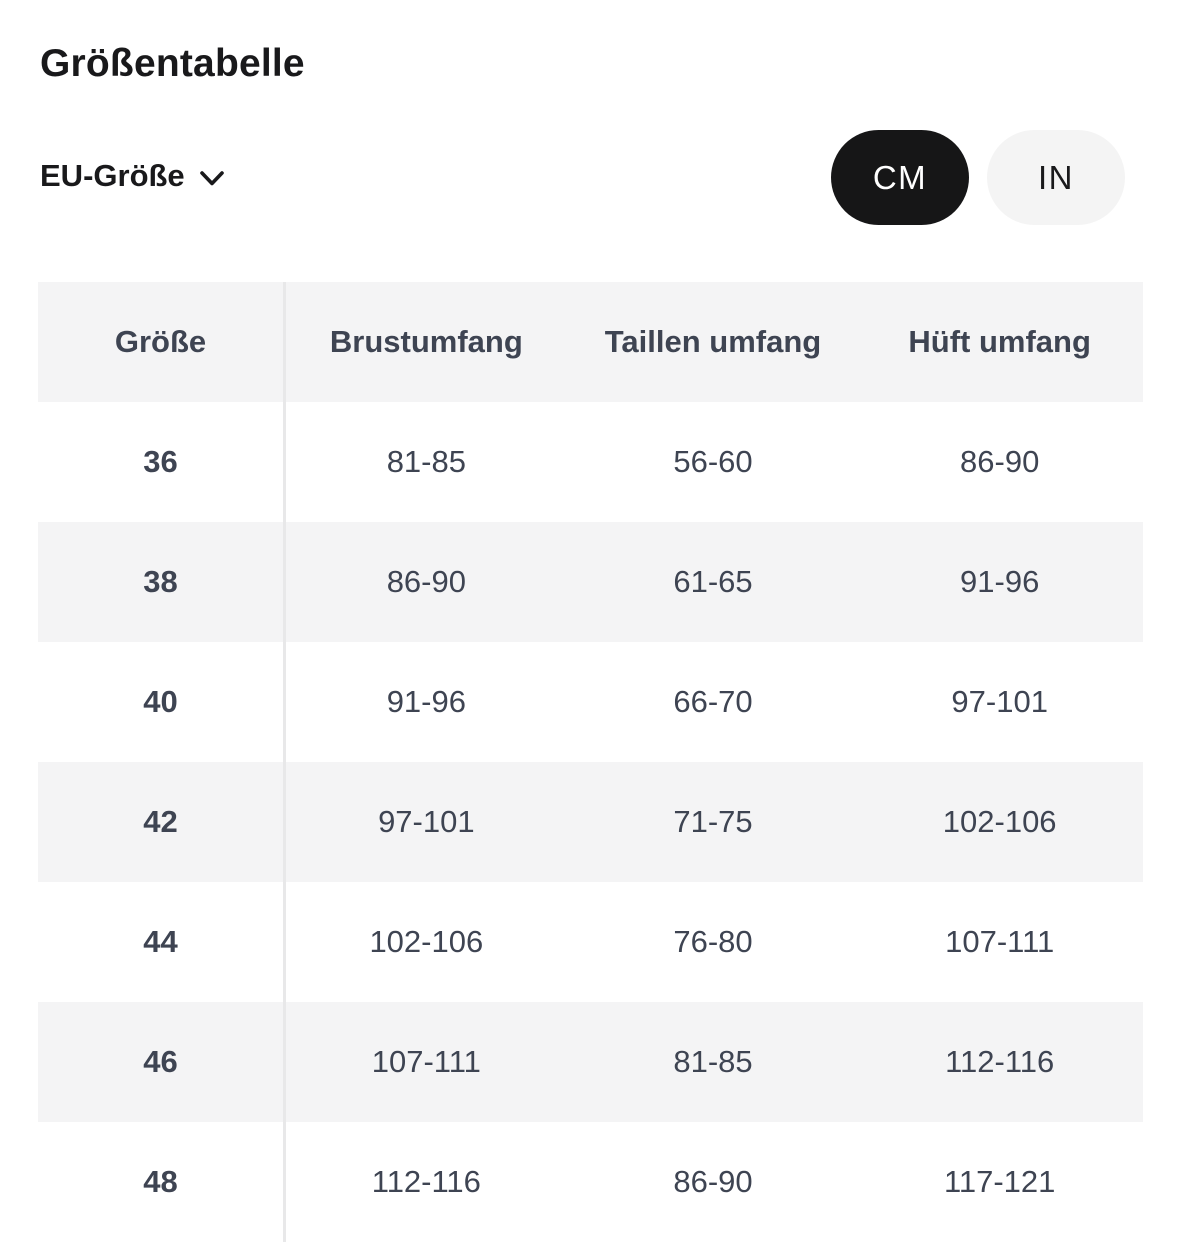 This screenshot has height=1251, width=1179. I want to click on unit-toggle: CM IN, so click(978, 177).